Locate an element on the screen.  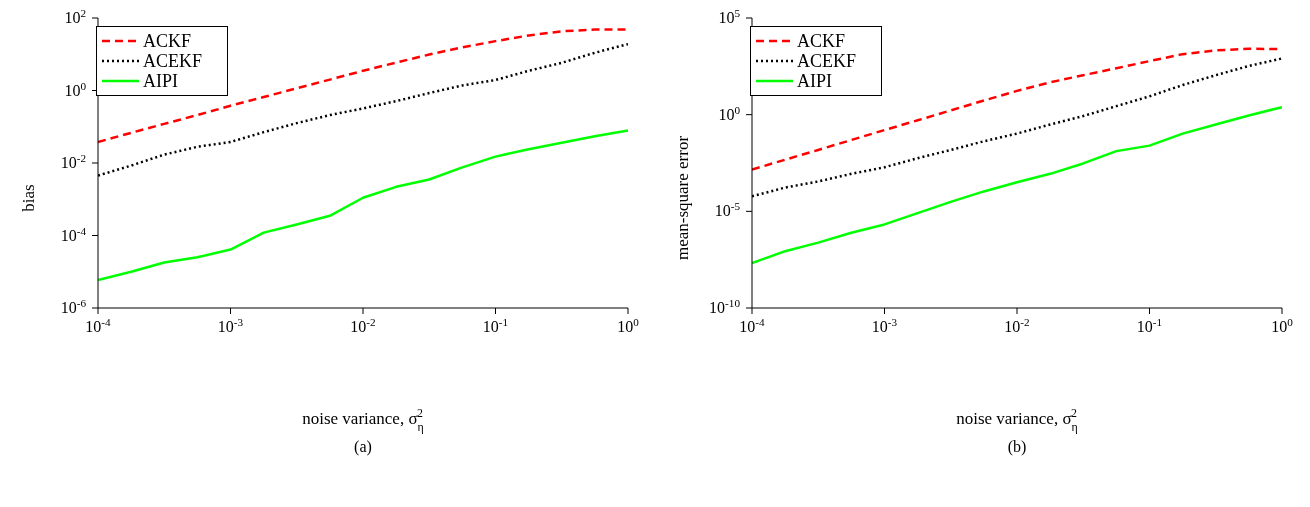
y-tick-label: 10$^{-10}$ is located at coordinates (725, 306).